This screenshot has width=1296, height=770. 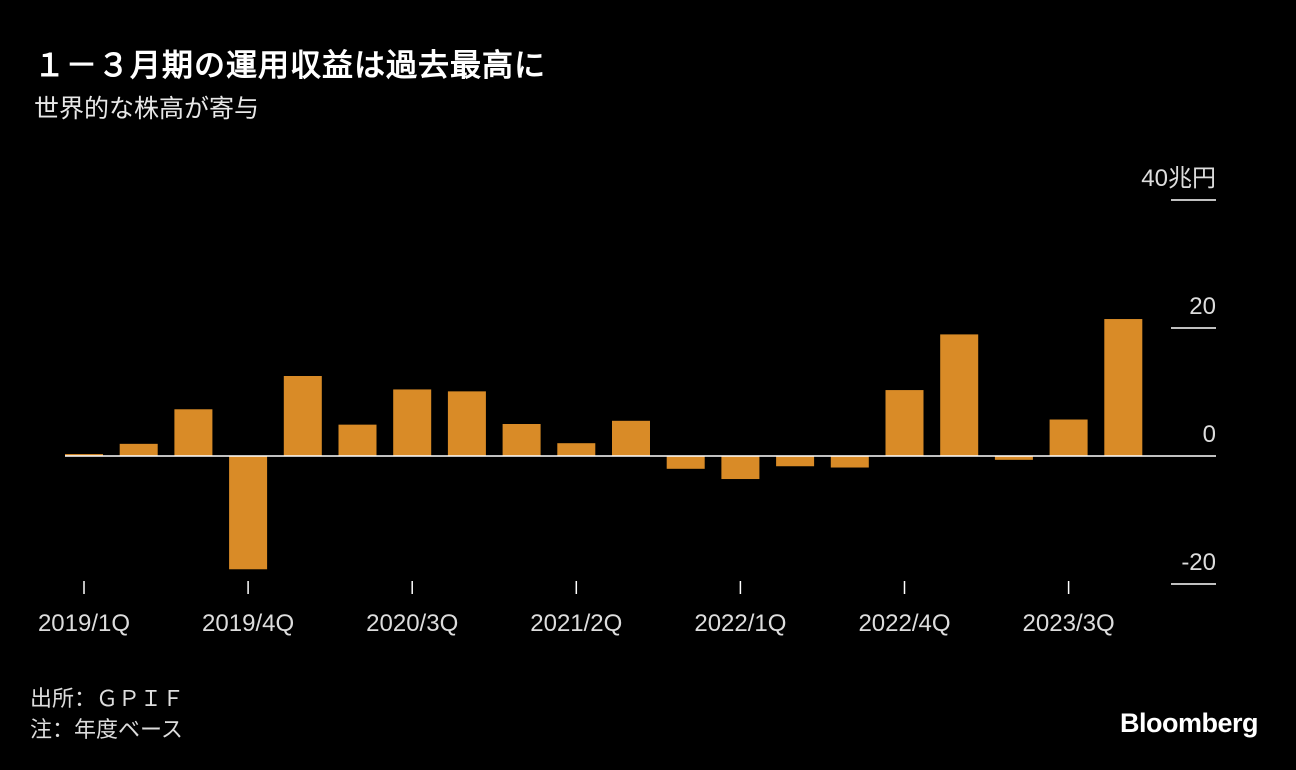 What do you see at coordinates (84, 455) in the screenshot?
I see `bar-2019-1Q` at bounding box center [84, 455].